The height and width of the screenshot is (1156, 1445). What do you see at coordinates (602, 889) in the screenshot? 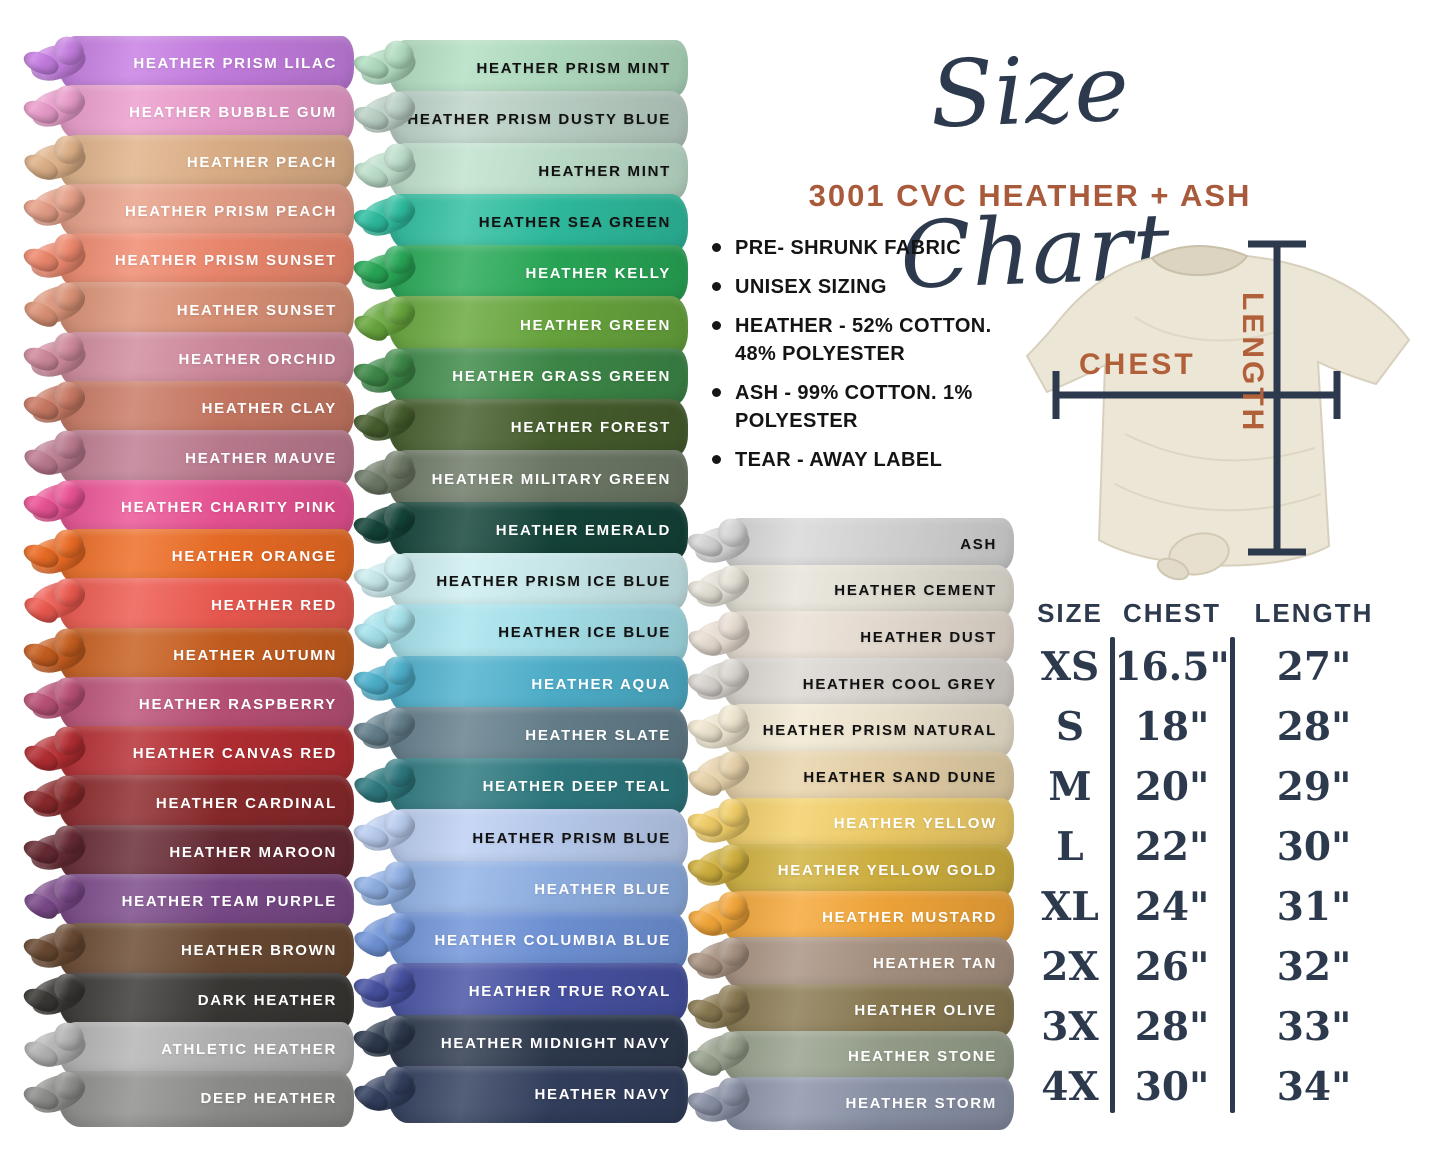
I see `swatch-label: HEATHER BLUE` at bounding box center [602, 889].